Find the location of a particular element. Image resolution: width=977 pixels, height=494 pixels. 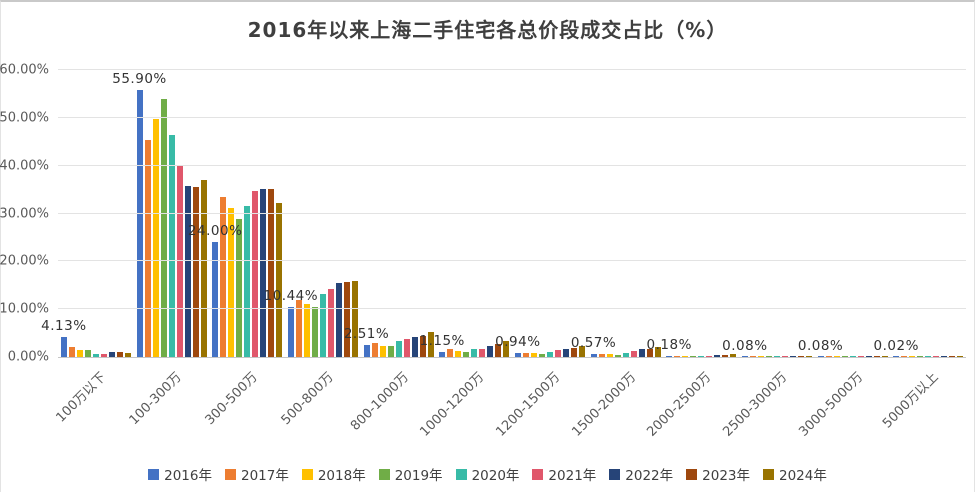

bar-group: 4.13% is located at coordinates (87, 213).